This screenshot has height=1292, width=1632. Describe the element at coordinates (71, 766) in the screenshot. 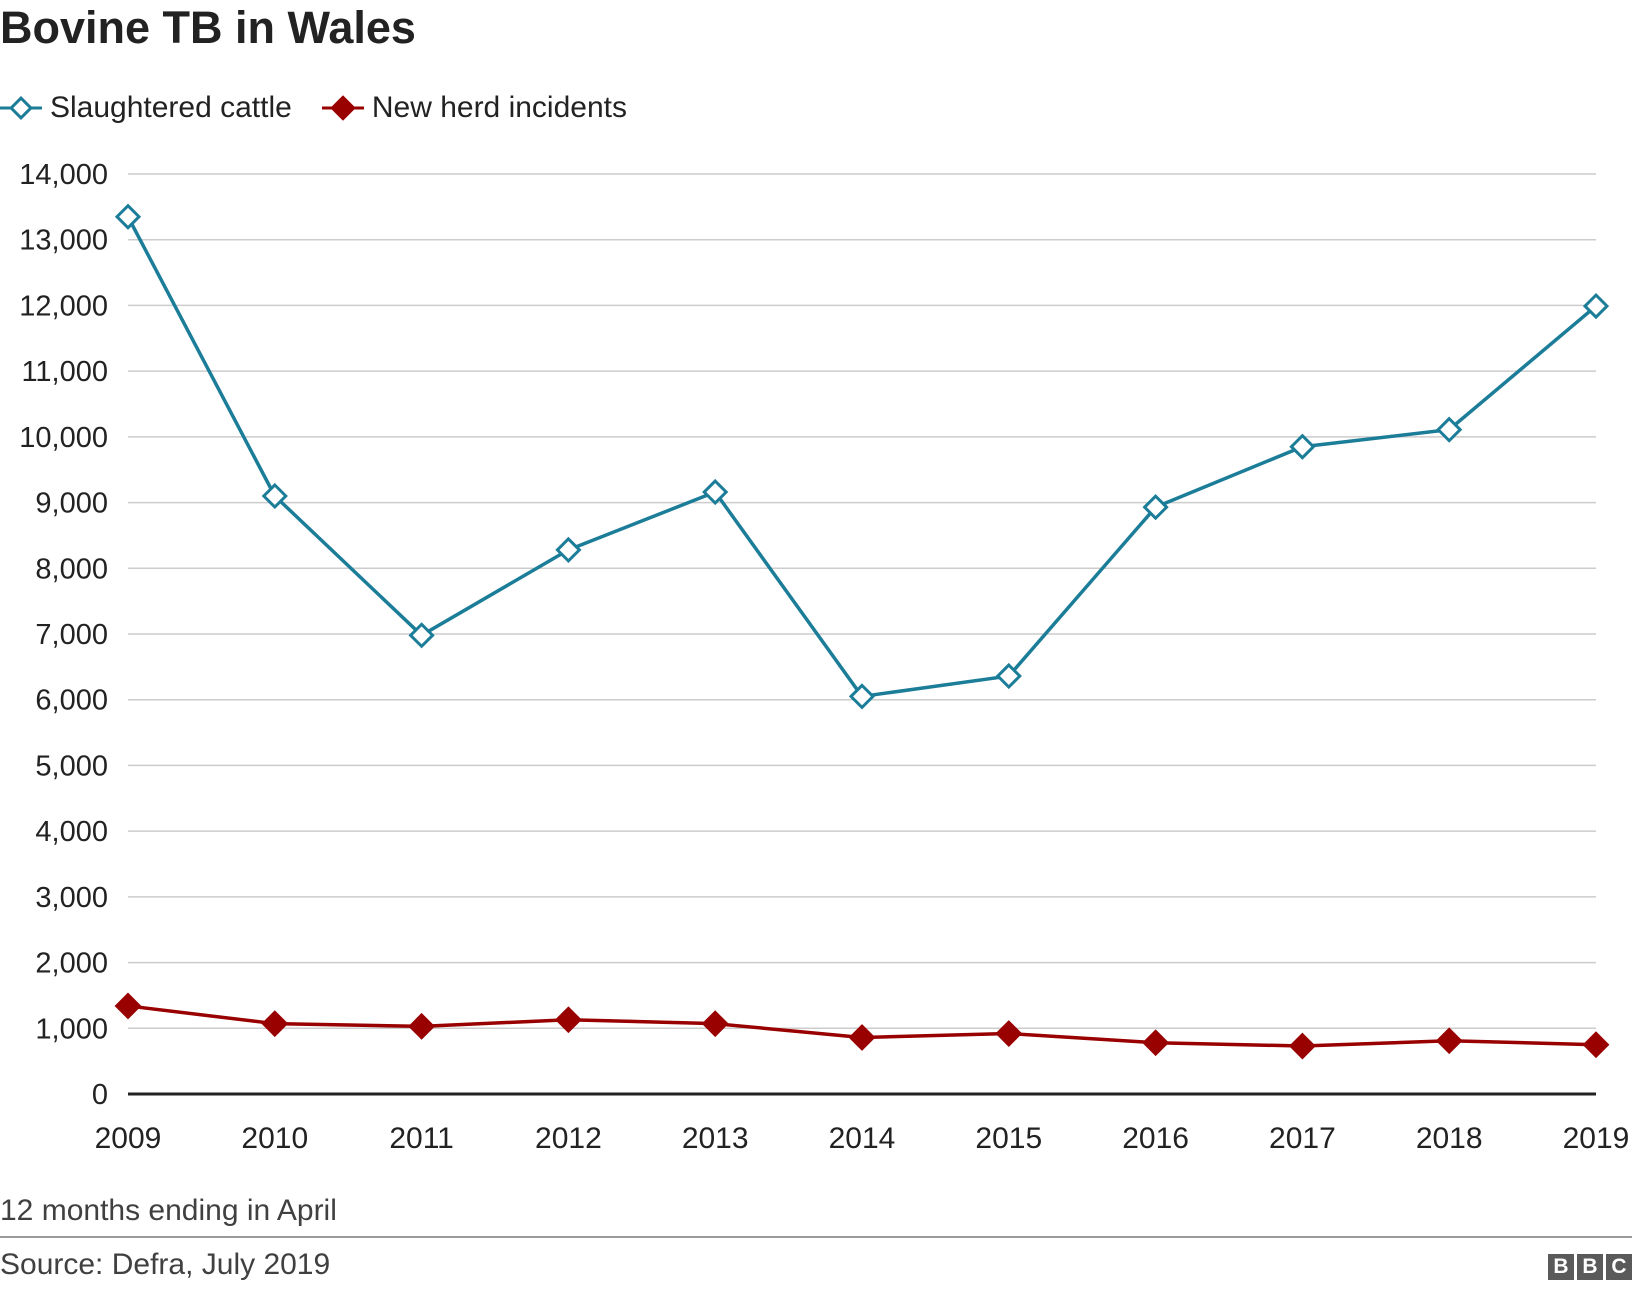

I see `y-tick-label: 5,000` at that location.